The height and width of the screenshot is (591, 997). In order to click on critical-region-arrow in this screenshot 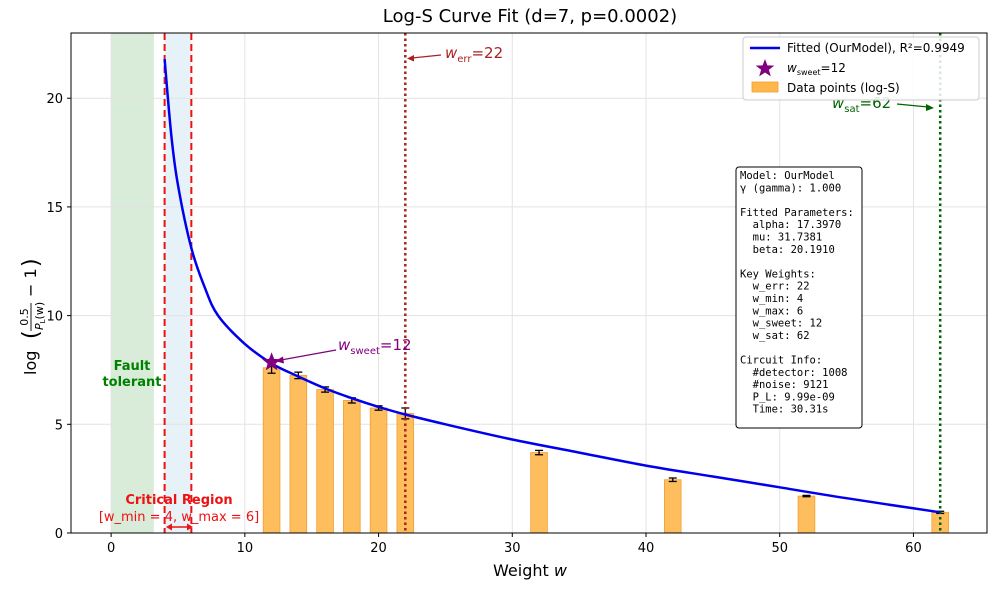, I will do `click(179, 527)`.